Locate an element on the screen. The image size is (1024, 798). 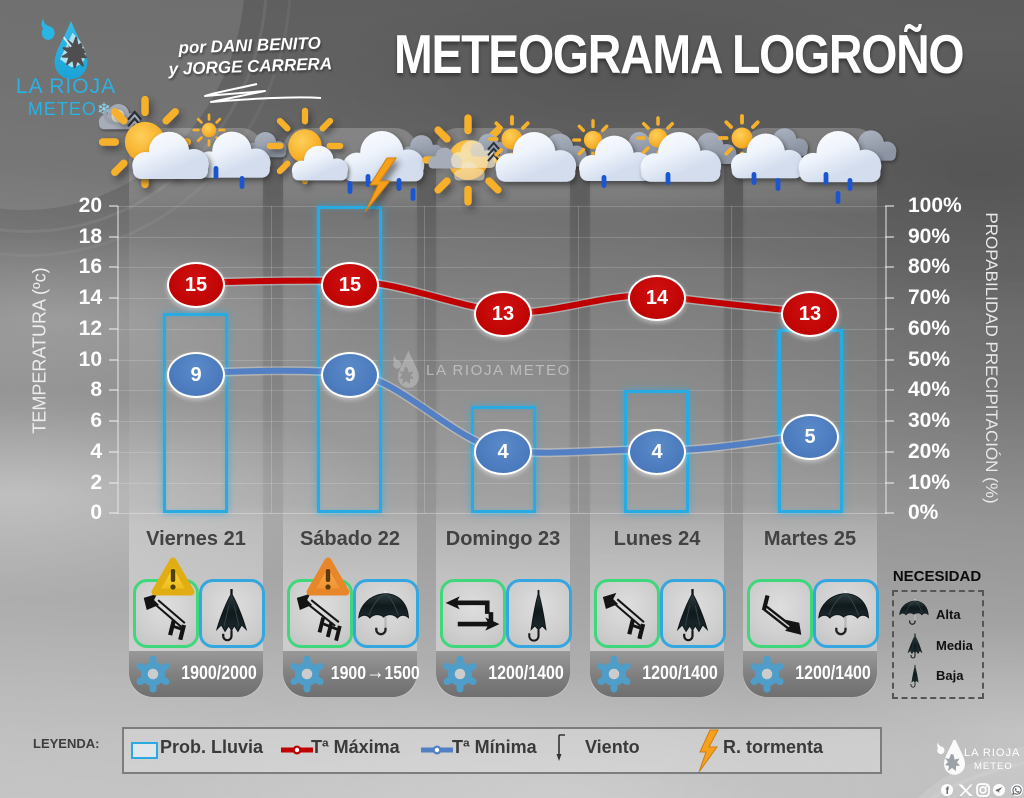
svg-text: f is located at coordinates (947, 791).